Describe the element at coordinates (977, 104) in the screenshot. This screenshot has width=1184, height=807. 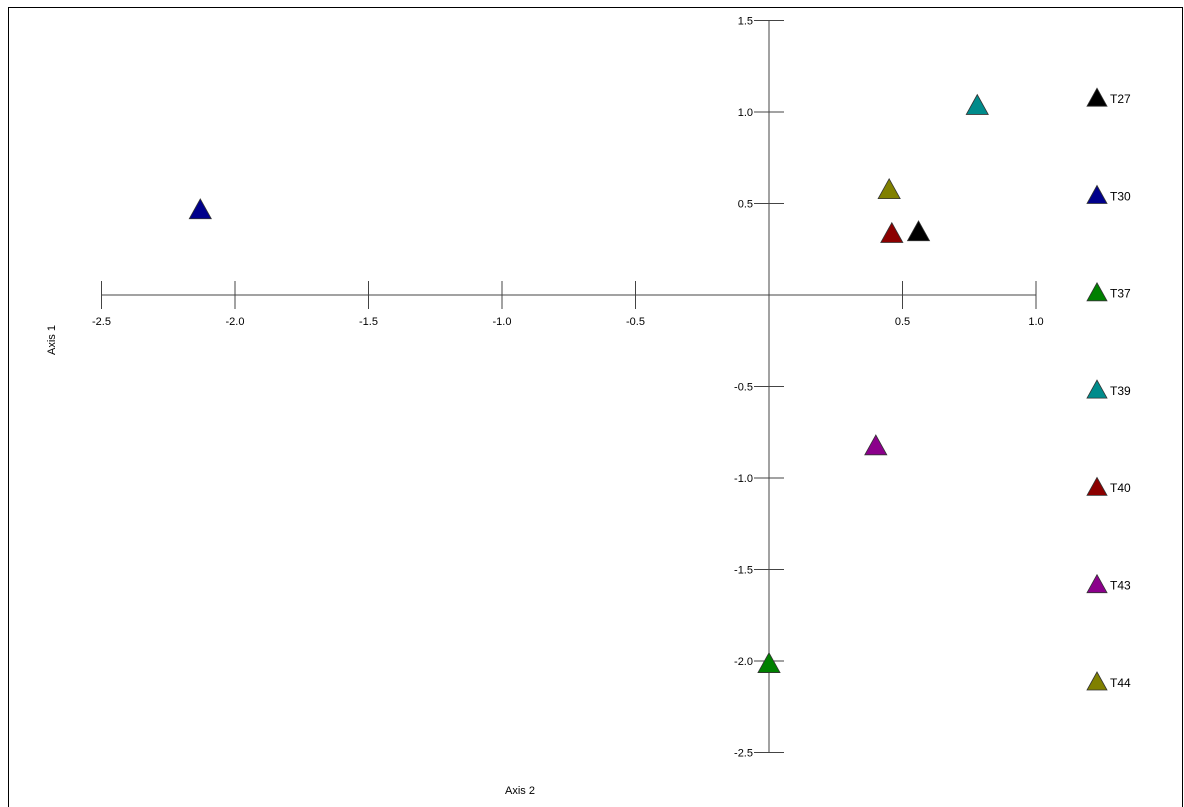
I see `data-point-t39` at that location.